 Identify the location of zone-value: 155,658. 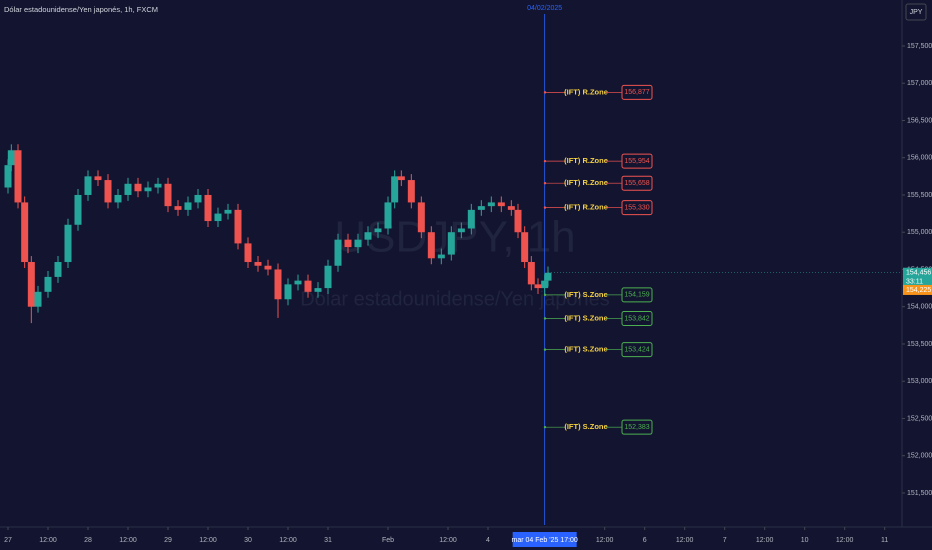
(636, 183).